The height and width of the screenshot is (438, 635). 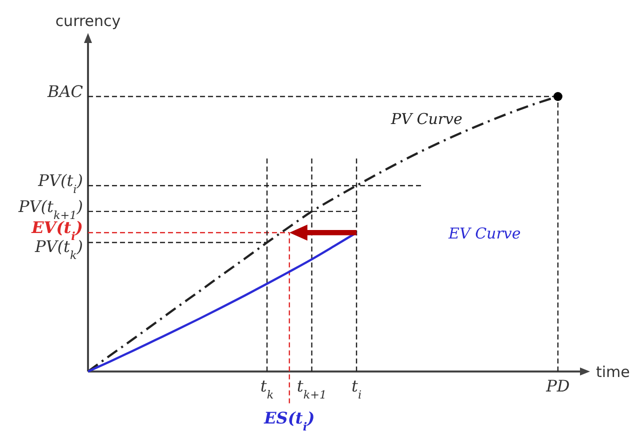 What do you see at coordinates (267, 388) in the screenshot?
I see `x-tick-label: t$_{k}$` at bounding box center [267, 388].